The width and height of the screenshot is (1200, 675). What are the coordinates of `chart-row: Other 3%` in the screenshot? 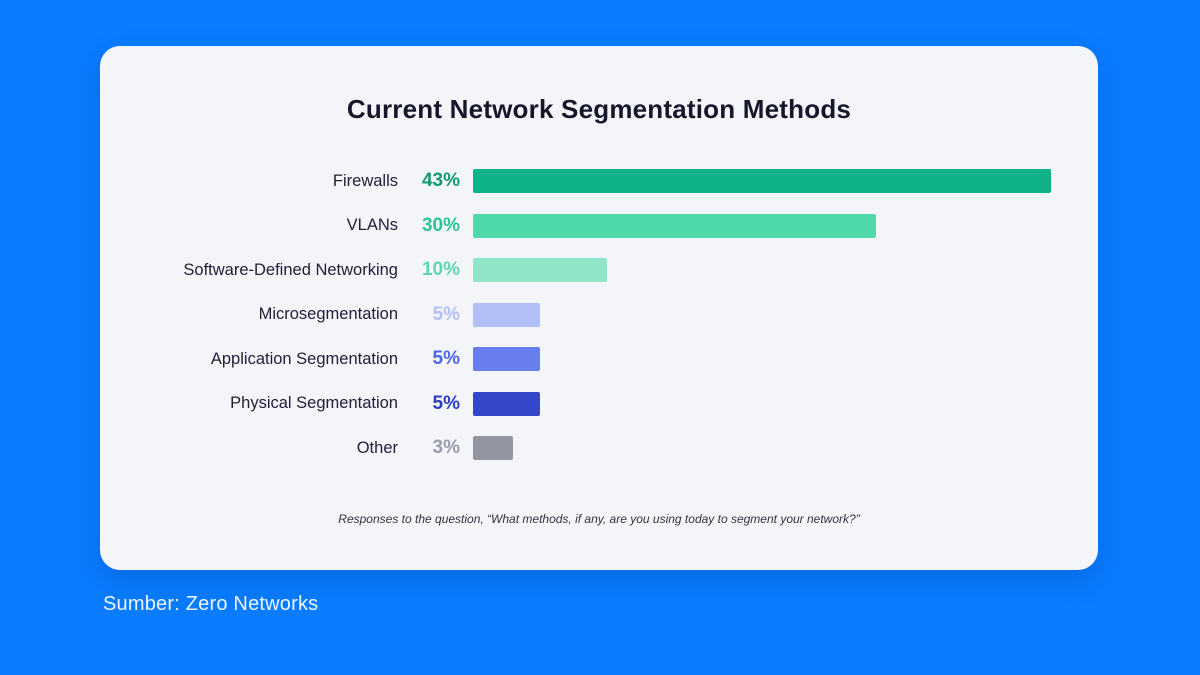 It's located at (599, 448).